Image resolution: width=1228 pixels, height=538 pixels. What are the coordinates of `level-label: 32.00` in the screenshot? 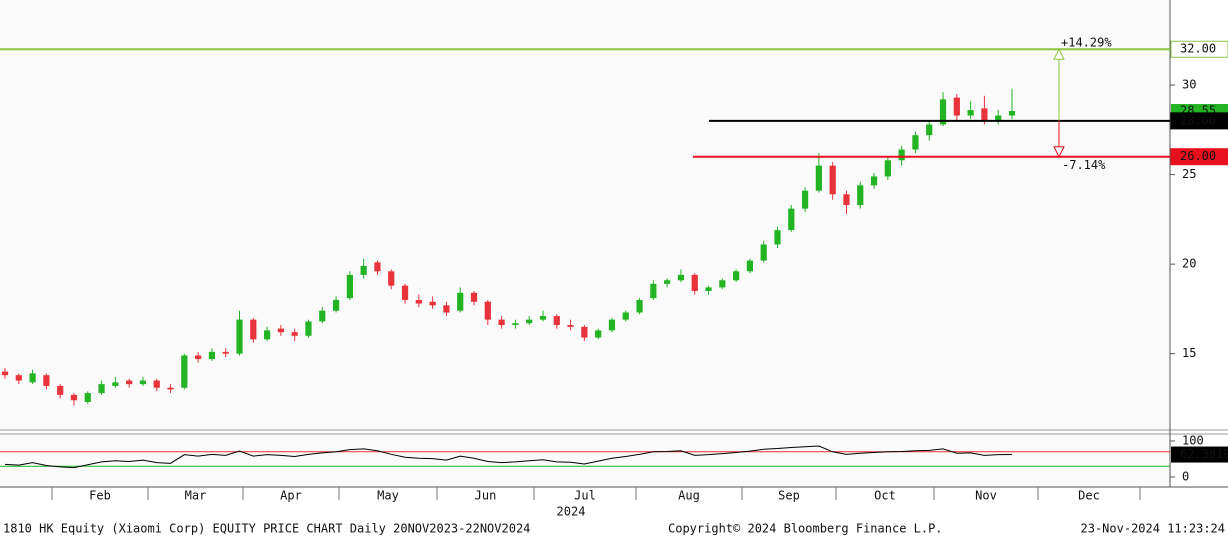 It's located at (1198, 49).